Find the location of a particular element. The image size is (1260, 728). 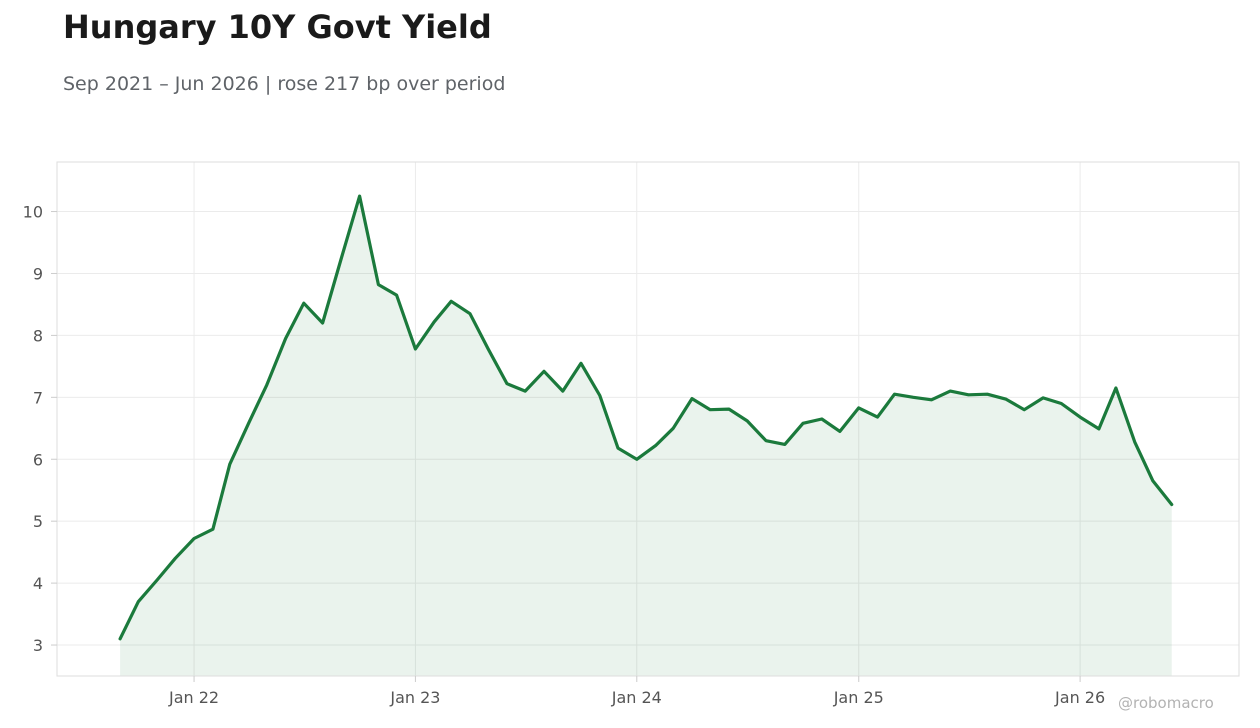

chart-title: Hungary 10Y Govt Yield is located at coordinates (277, 27).